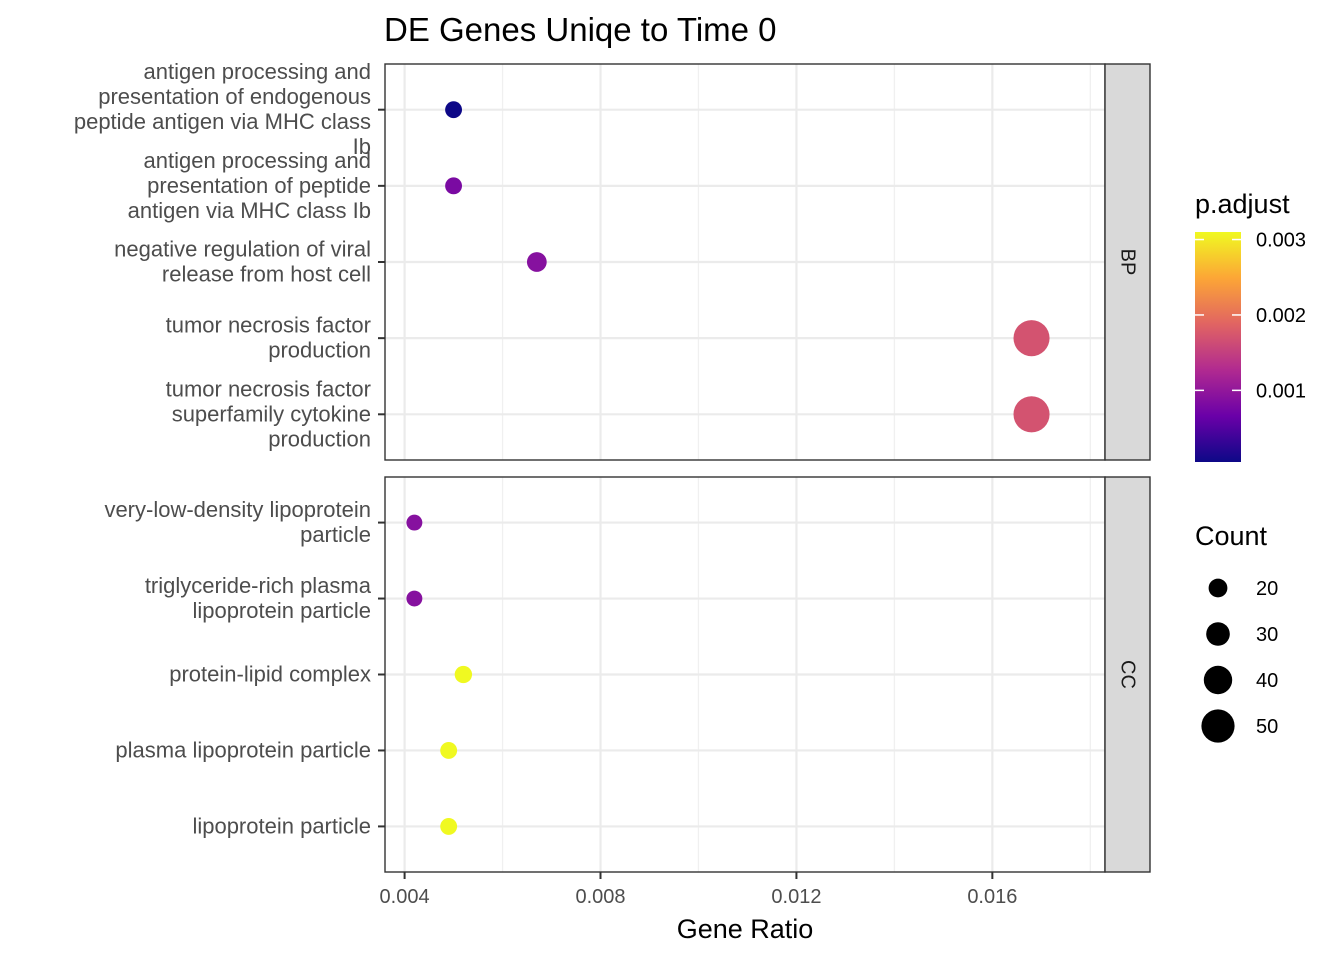 The width and height of the screenshot is (1344, 960). What do you see at coordinates (1267, 635) in the screenshot?
I see `size-legend-label: 30` at bounding box center [1267, 635].